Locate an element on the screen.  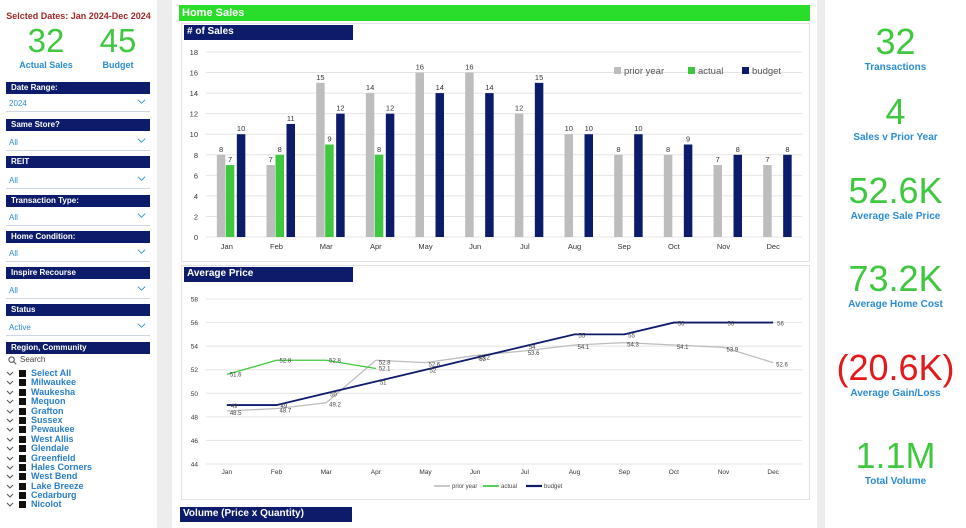
same-store-select: All is located at coordinates (78, 142).